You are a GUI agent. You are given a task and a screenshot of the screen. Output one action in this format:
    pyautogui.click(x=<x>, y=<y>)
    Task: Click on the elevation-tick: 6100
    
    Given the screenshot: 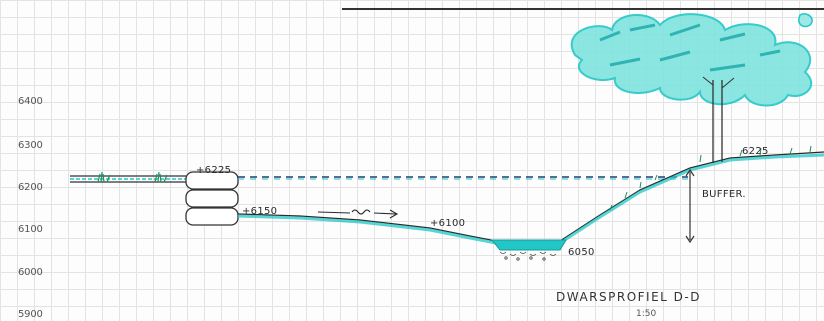 What is the action you would take?
    pyautogui.click(x=30, y=229)
    